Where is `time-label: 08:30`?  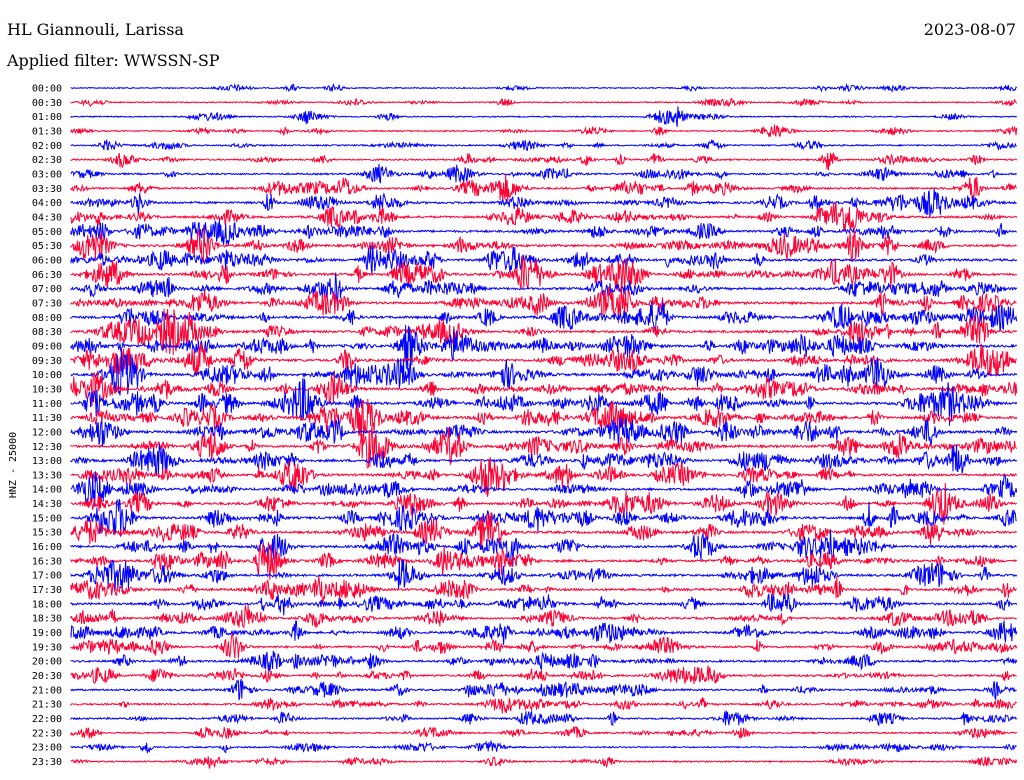
time-label: 08:30 is located at coordinates (47, 332).